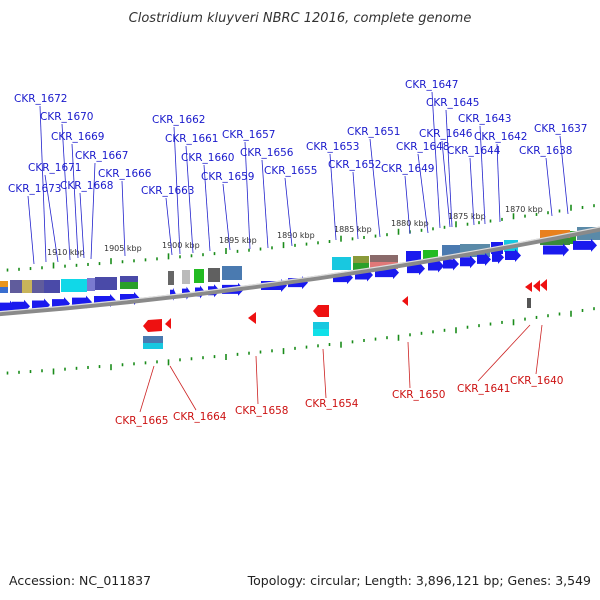  Describe the element at coordinates (66, 117) in the screenshot. I see `gene-label: CKR_1670` at that location.